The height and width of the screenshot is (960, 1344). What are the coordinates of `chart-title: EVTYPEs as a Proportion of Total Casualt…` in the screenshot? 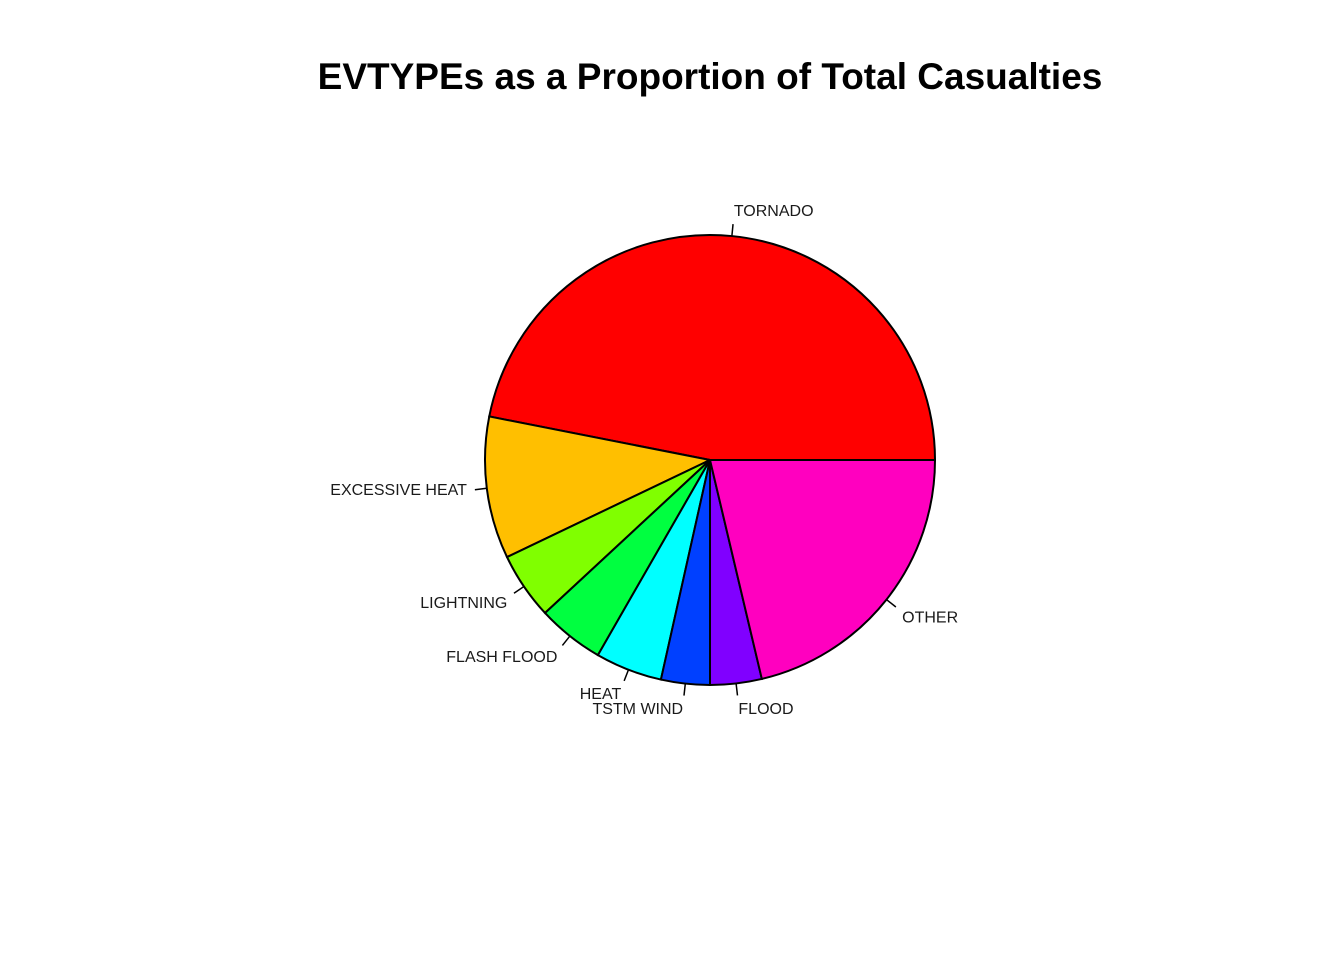 It's located at (710, 76).